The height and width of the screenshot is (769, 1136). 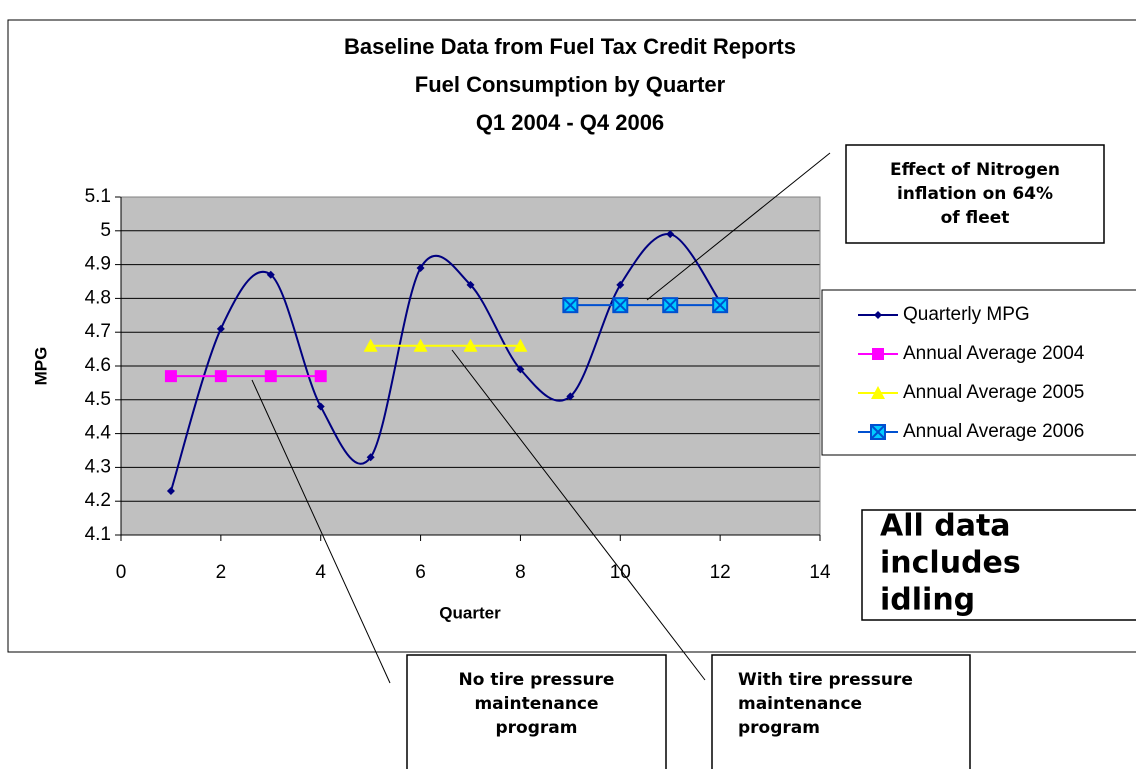 I want to click on y-tick-label: 4.8, so click(x=98, y=297).